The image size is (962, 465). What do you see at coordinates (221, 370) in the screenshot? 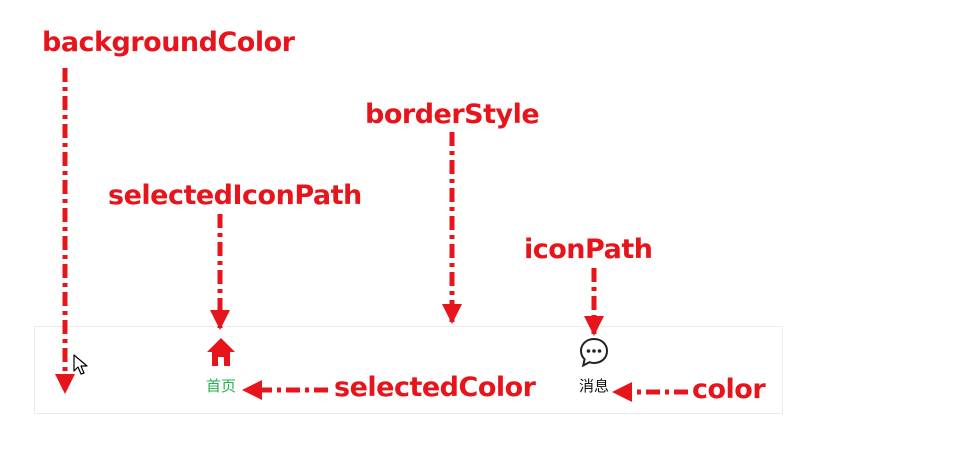
I see `tab-home: 首页` at bounding box center [221, 370].